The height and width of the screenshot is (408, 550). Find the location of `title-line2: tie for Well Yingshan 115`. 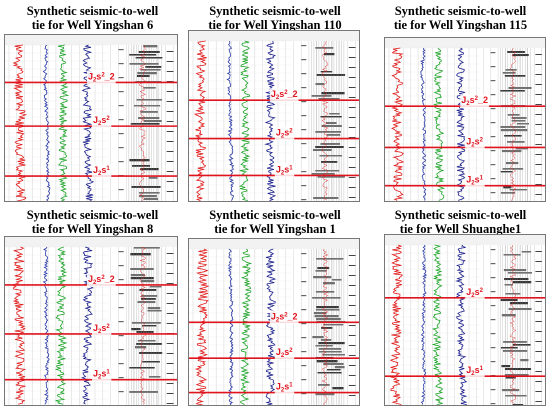

title-line2: tie for Well Yingshan 115 is located at coordinates (460, 25).